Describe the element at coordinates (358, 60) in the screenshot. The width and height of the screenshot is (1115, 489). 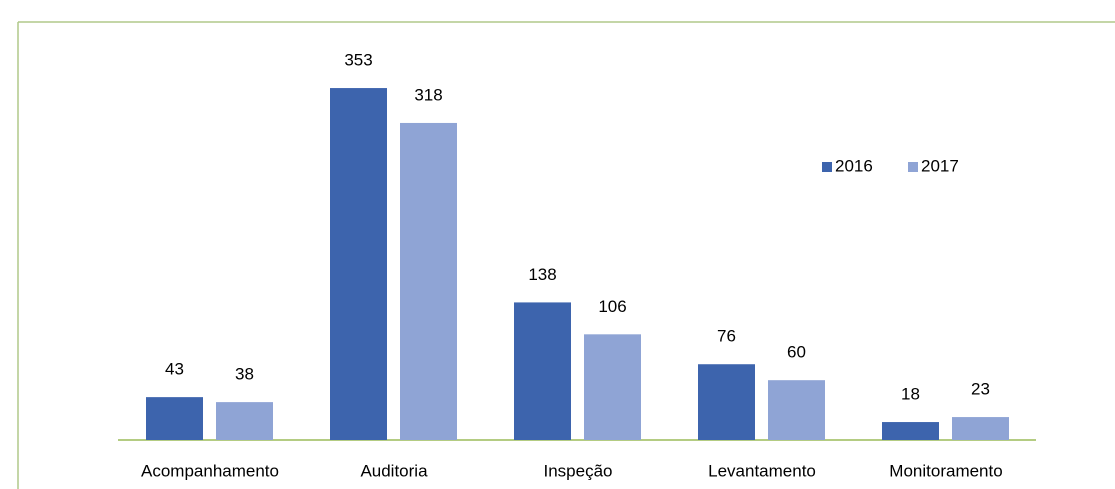
I see `data-label: 353` at that location.